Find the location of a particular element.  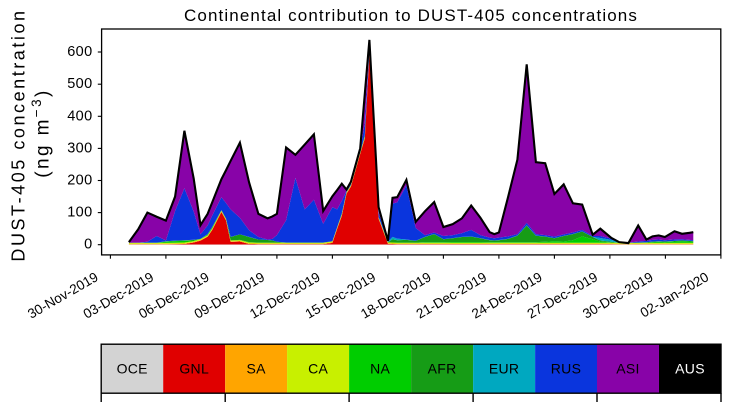

svg-text: RUS is located at coordinates (566, 369).